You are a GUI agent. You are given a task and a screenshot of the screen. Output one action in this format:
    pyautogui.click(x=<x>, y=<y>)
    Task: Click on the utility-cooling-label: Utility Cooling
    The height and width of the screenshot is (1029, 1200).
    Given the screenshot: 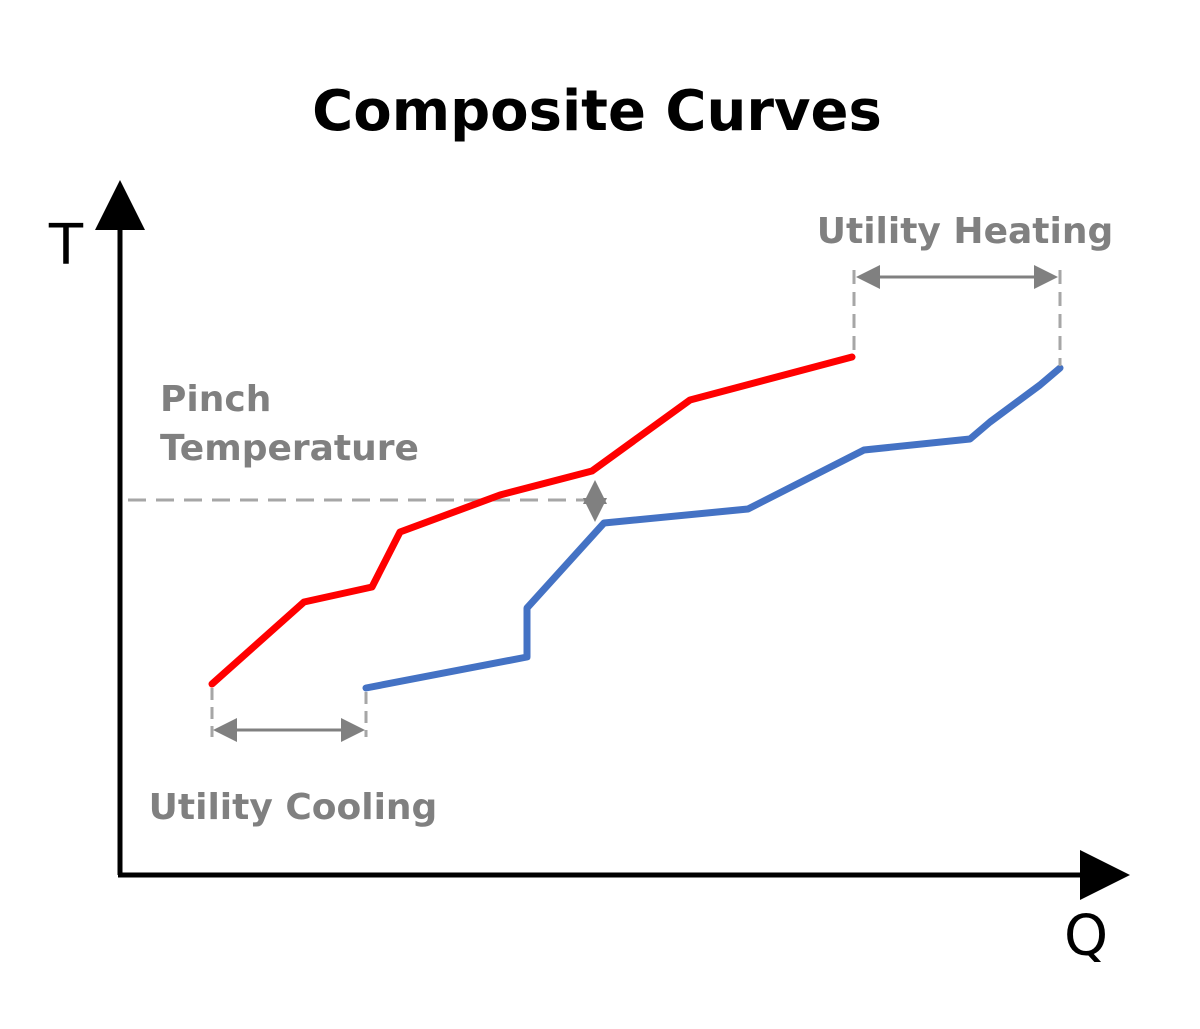 What is the action you would take?
    pyautogui.click(x=293, y=807)
    